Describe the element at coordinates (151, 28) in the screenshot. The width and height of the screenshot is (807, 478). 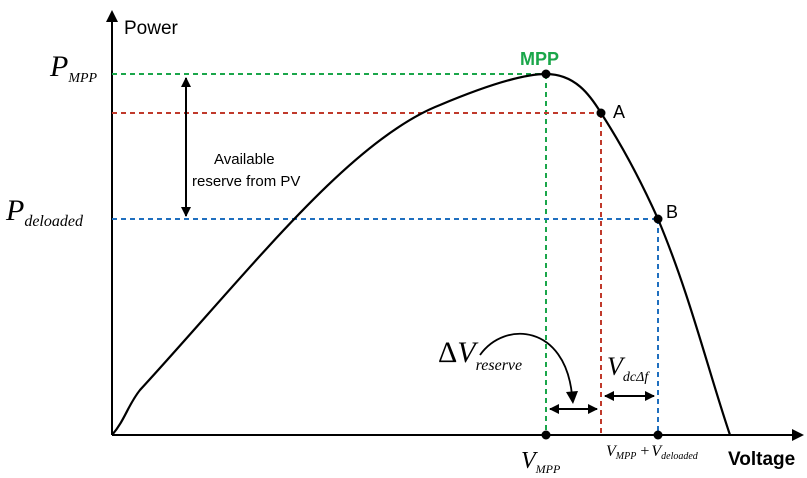
I see `y-axis-label: Power` at that location.